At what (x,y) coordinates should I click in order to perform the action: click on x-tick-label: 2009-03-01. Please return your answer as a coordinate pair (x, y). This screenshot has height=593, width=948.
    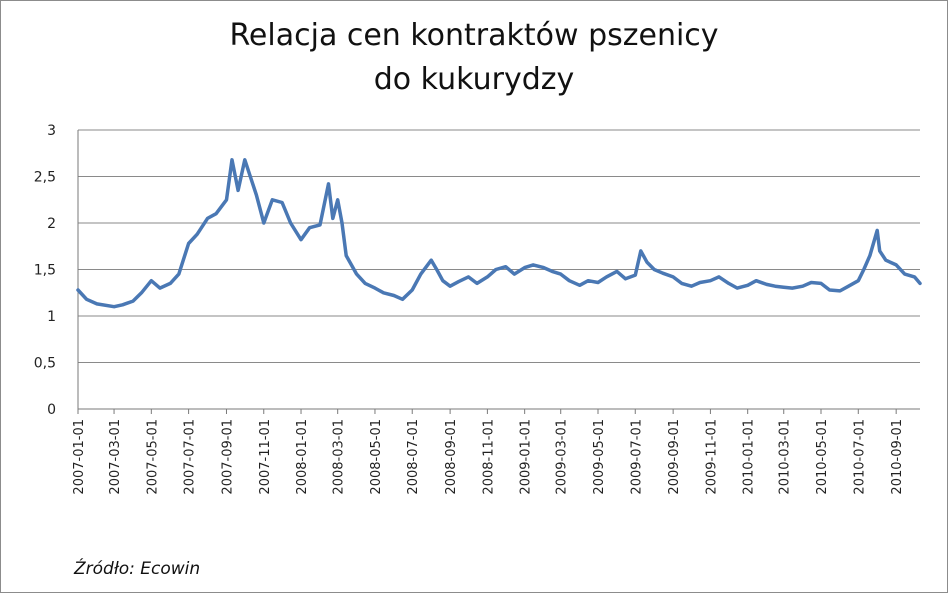
    Looking at the image, I should click on (562, 457).